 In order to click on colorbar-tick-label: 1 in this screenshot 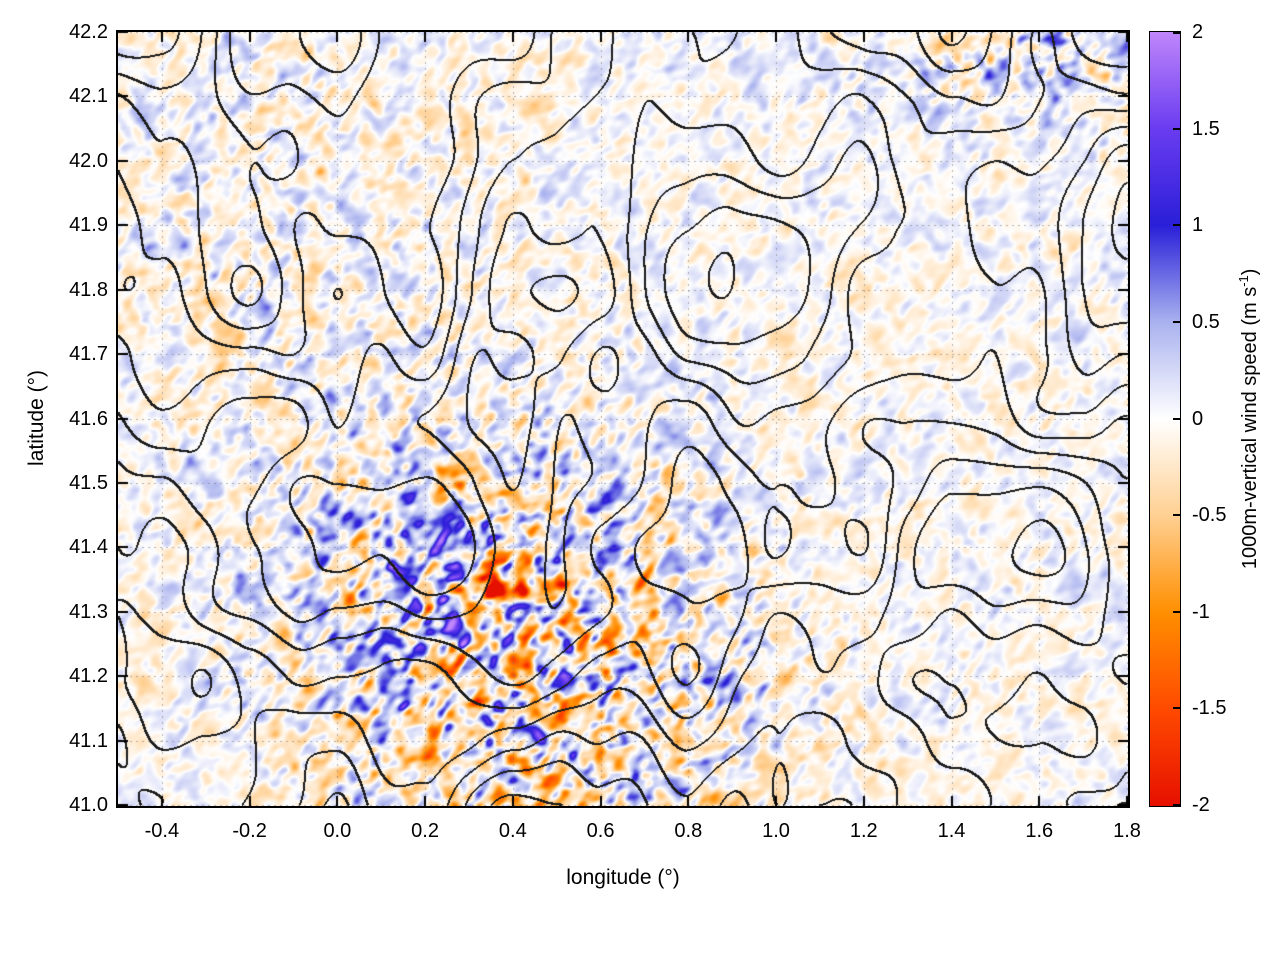, I will do `click(1198, 225)`.